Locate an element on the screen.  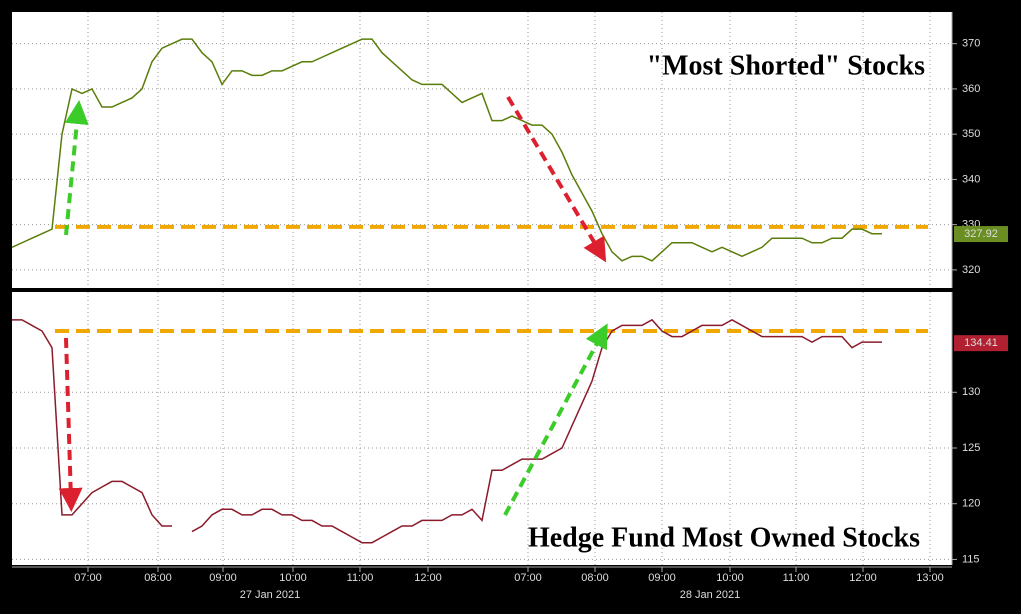
y-tick-label: 120 is located at coordinates (971, 504).